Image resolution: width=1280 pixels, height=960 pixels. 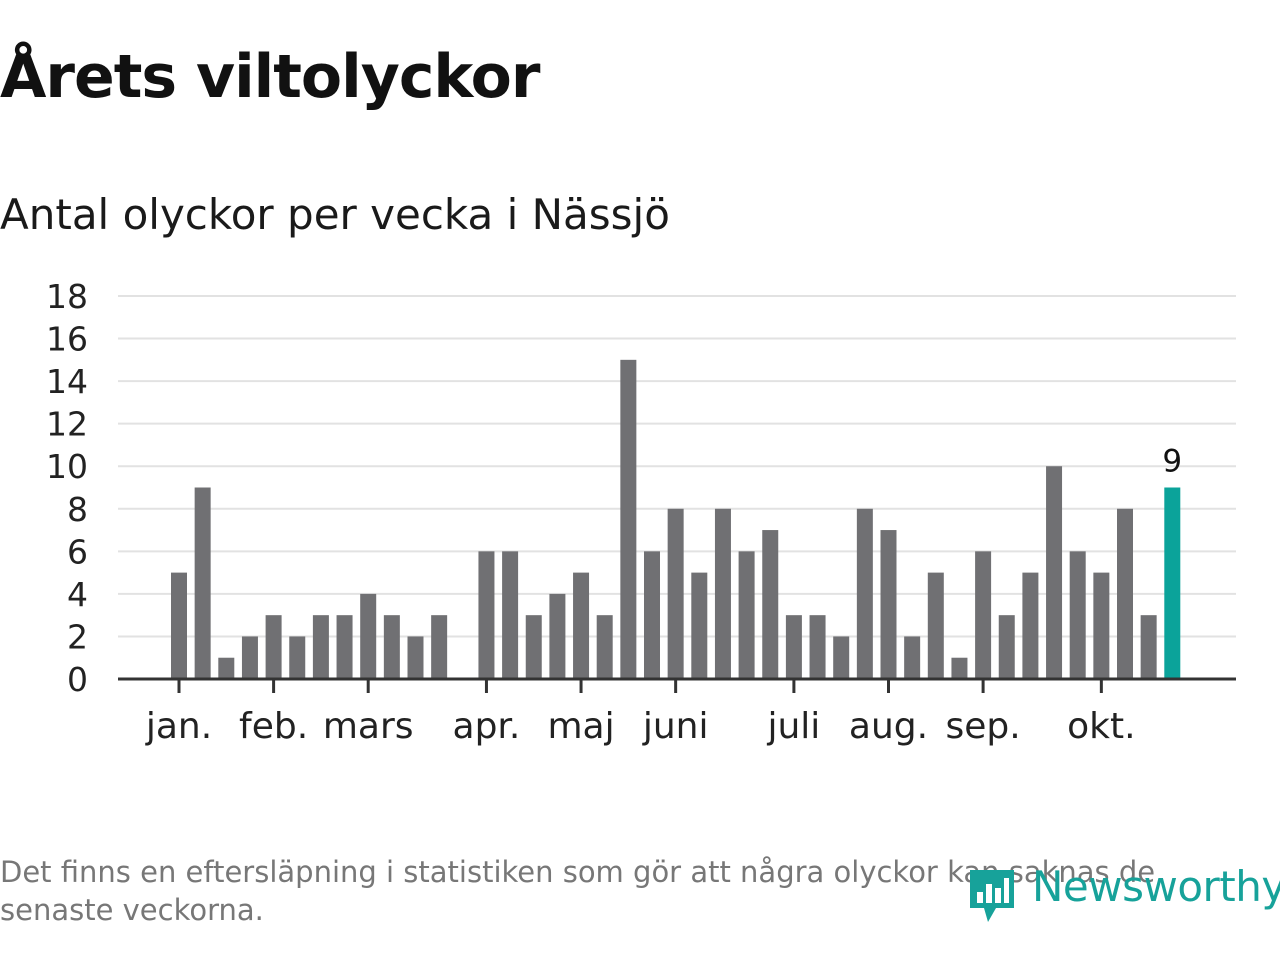 I want to click on x-tick-label: mars, so click(x=368, y=726).